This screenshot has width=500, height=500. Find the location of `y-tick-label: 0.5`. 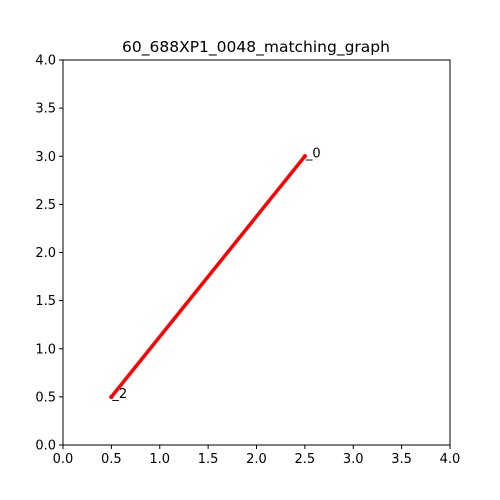

y-tick-label: 0.5 is located at coordinates (45, 397).